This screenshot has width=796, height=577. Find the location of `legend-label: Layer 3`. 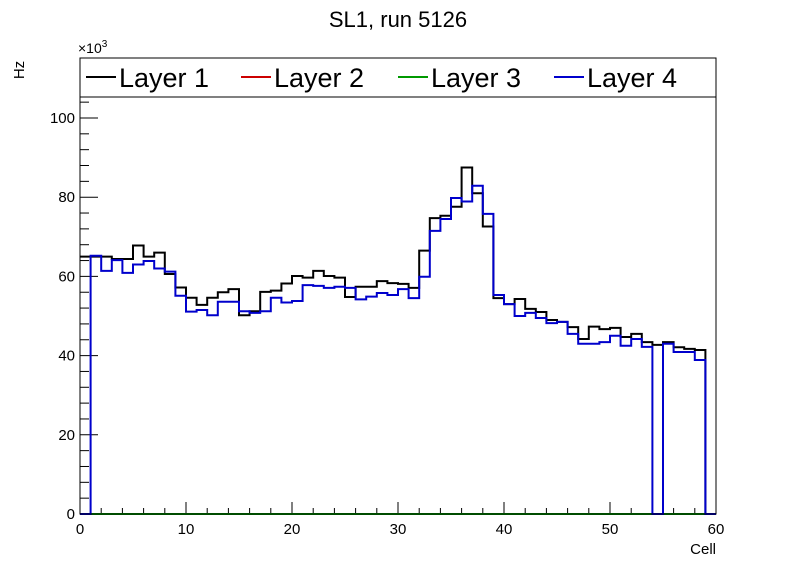

legend-label: Layer 3 is located at coordinates (476, 78).